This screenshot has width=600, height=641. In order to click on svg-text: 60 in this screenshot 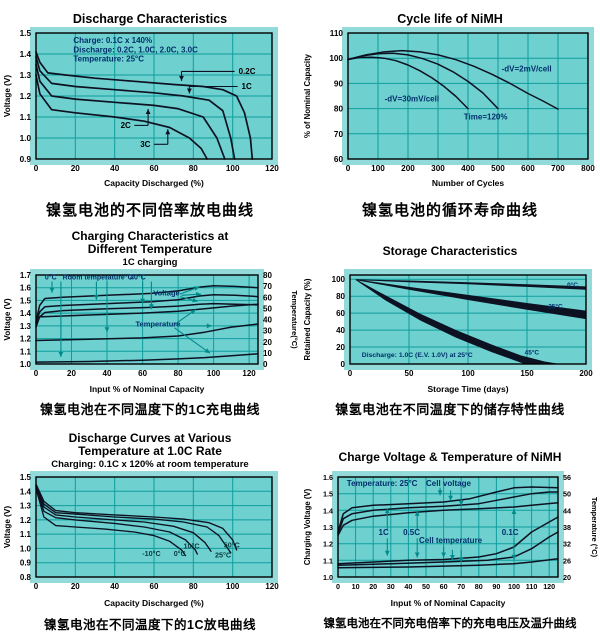, I will do `click(267, 297)`.